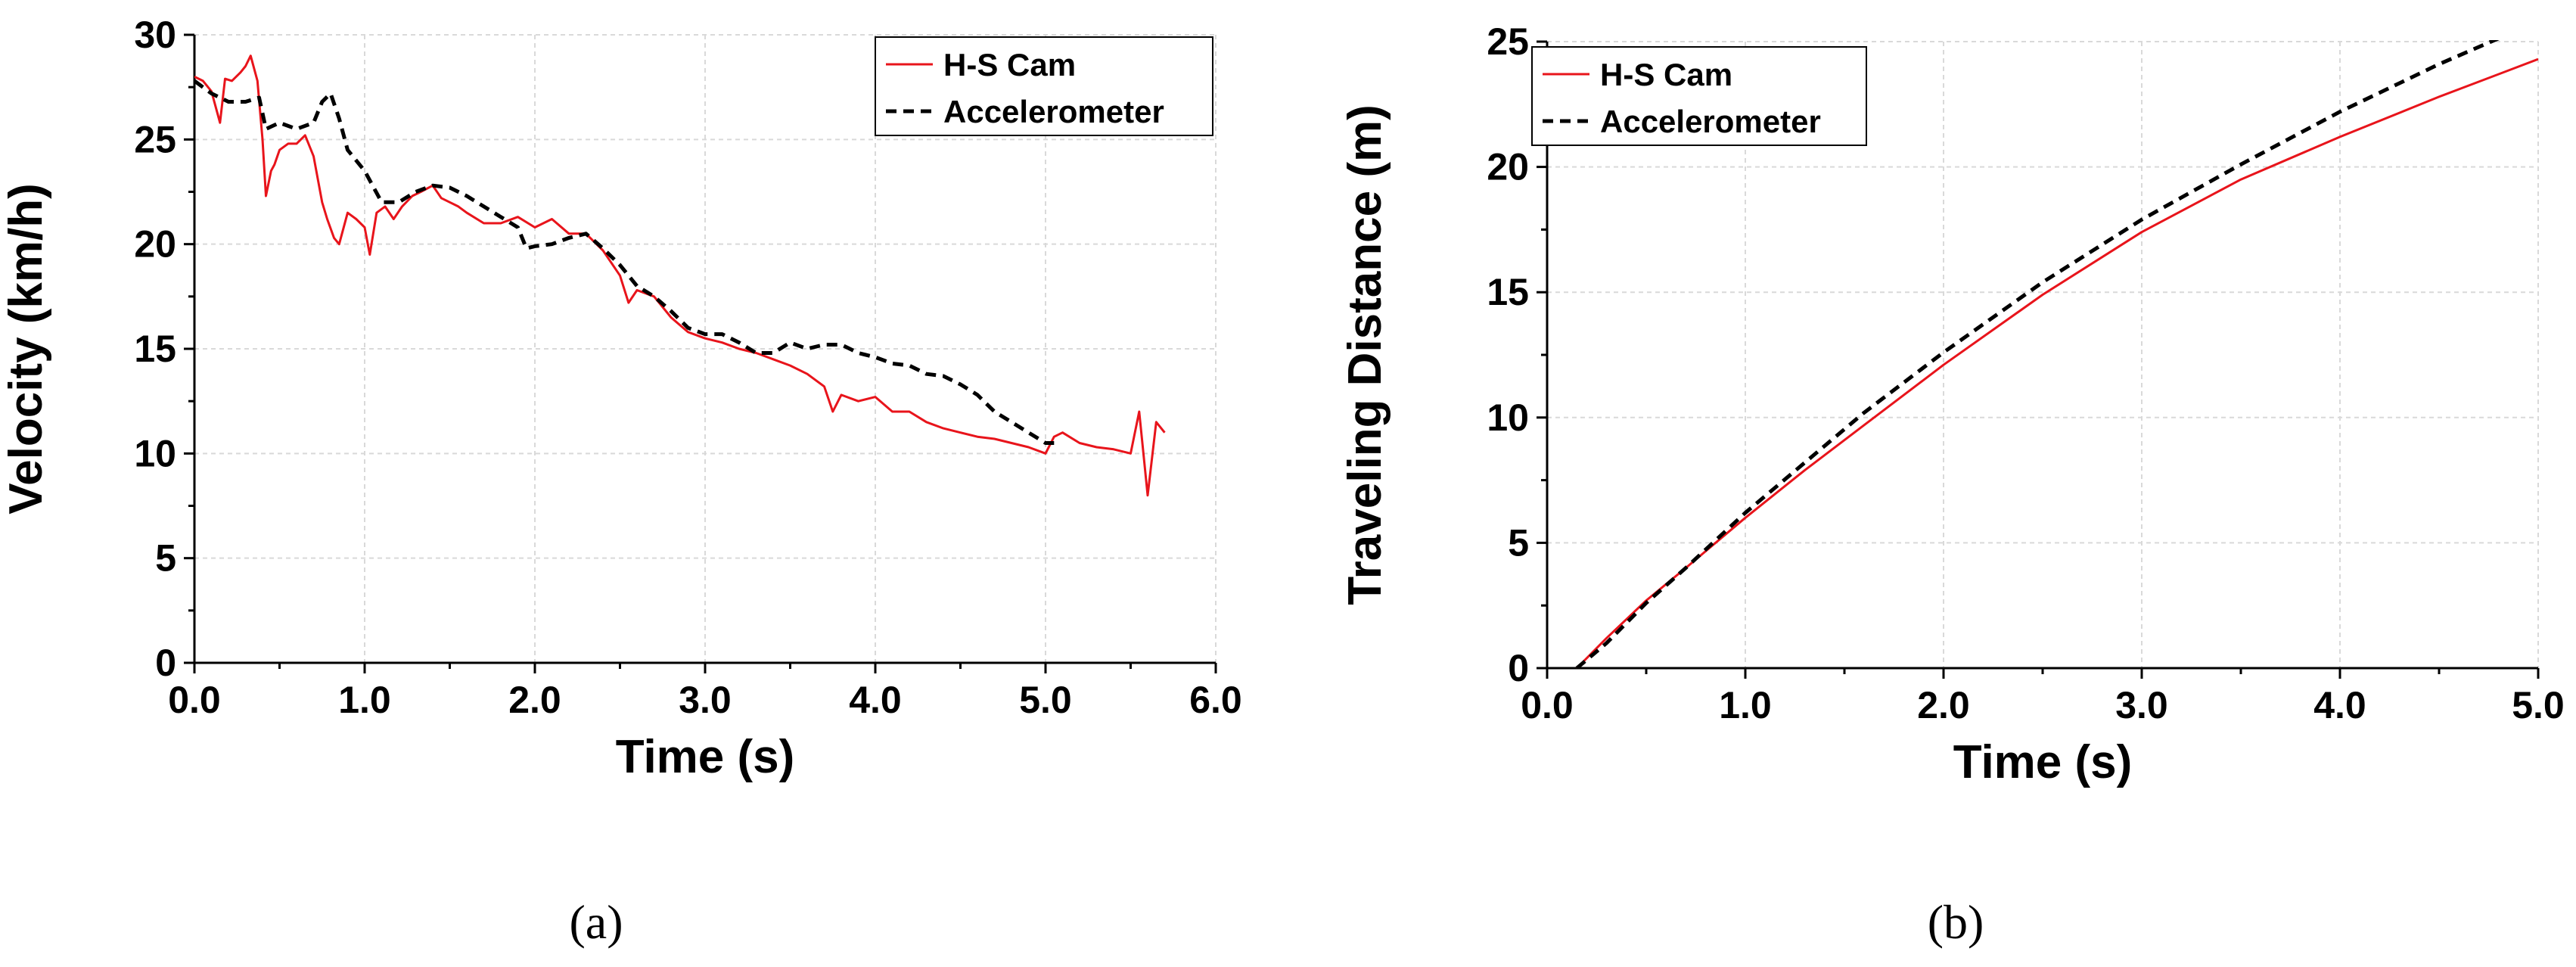 The width and height of the screenshot is (2576, 967). What do you see at coordinates (1365, 354) in the screenshot?
I see `y-axis-title: Traveling Distance (m)` at bounding box center [1365, 354].